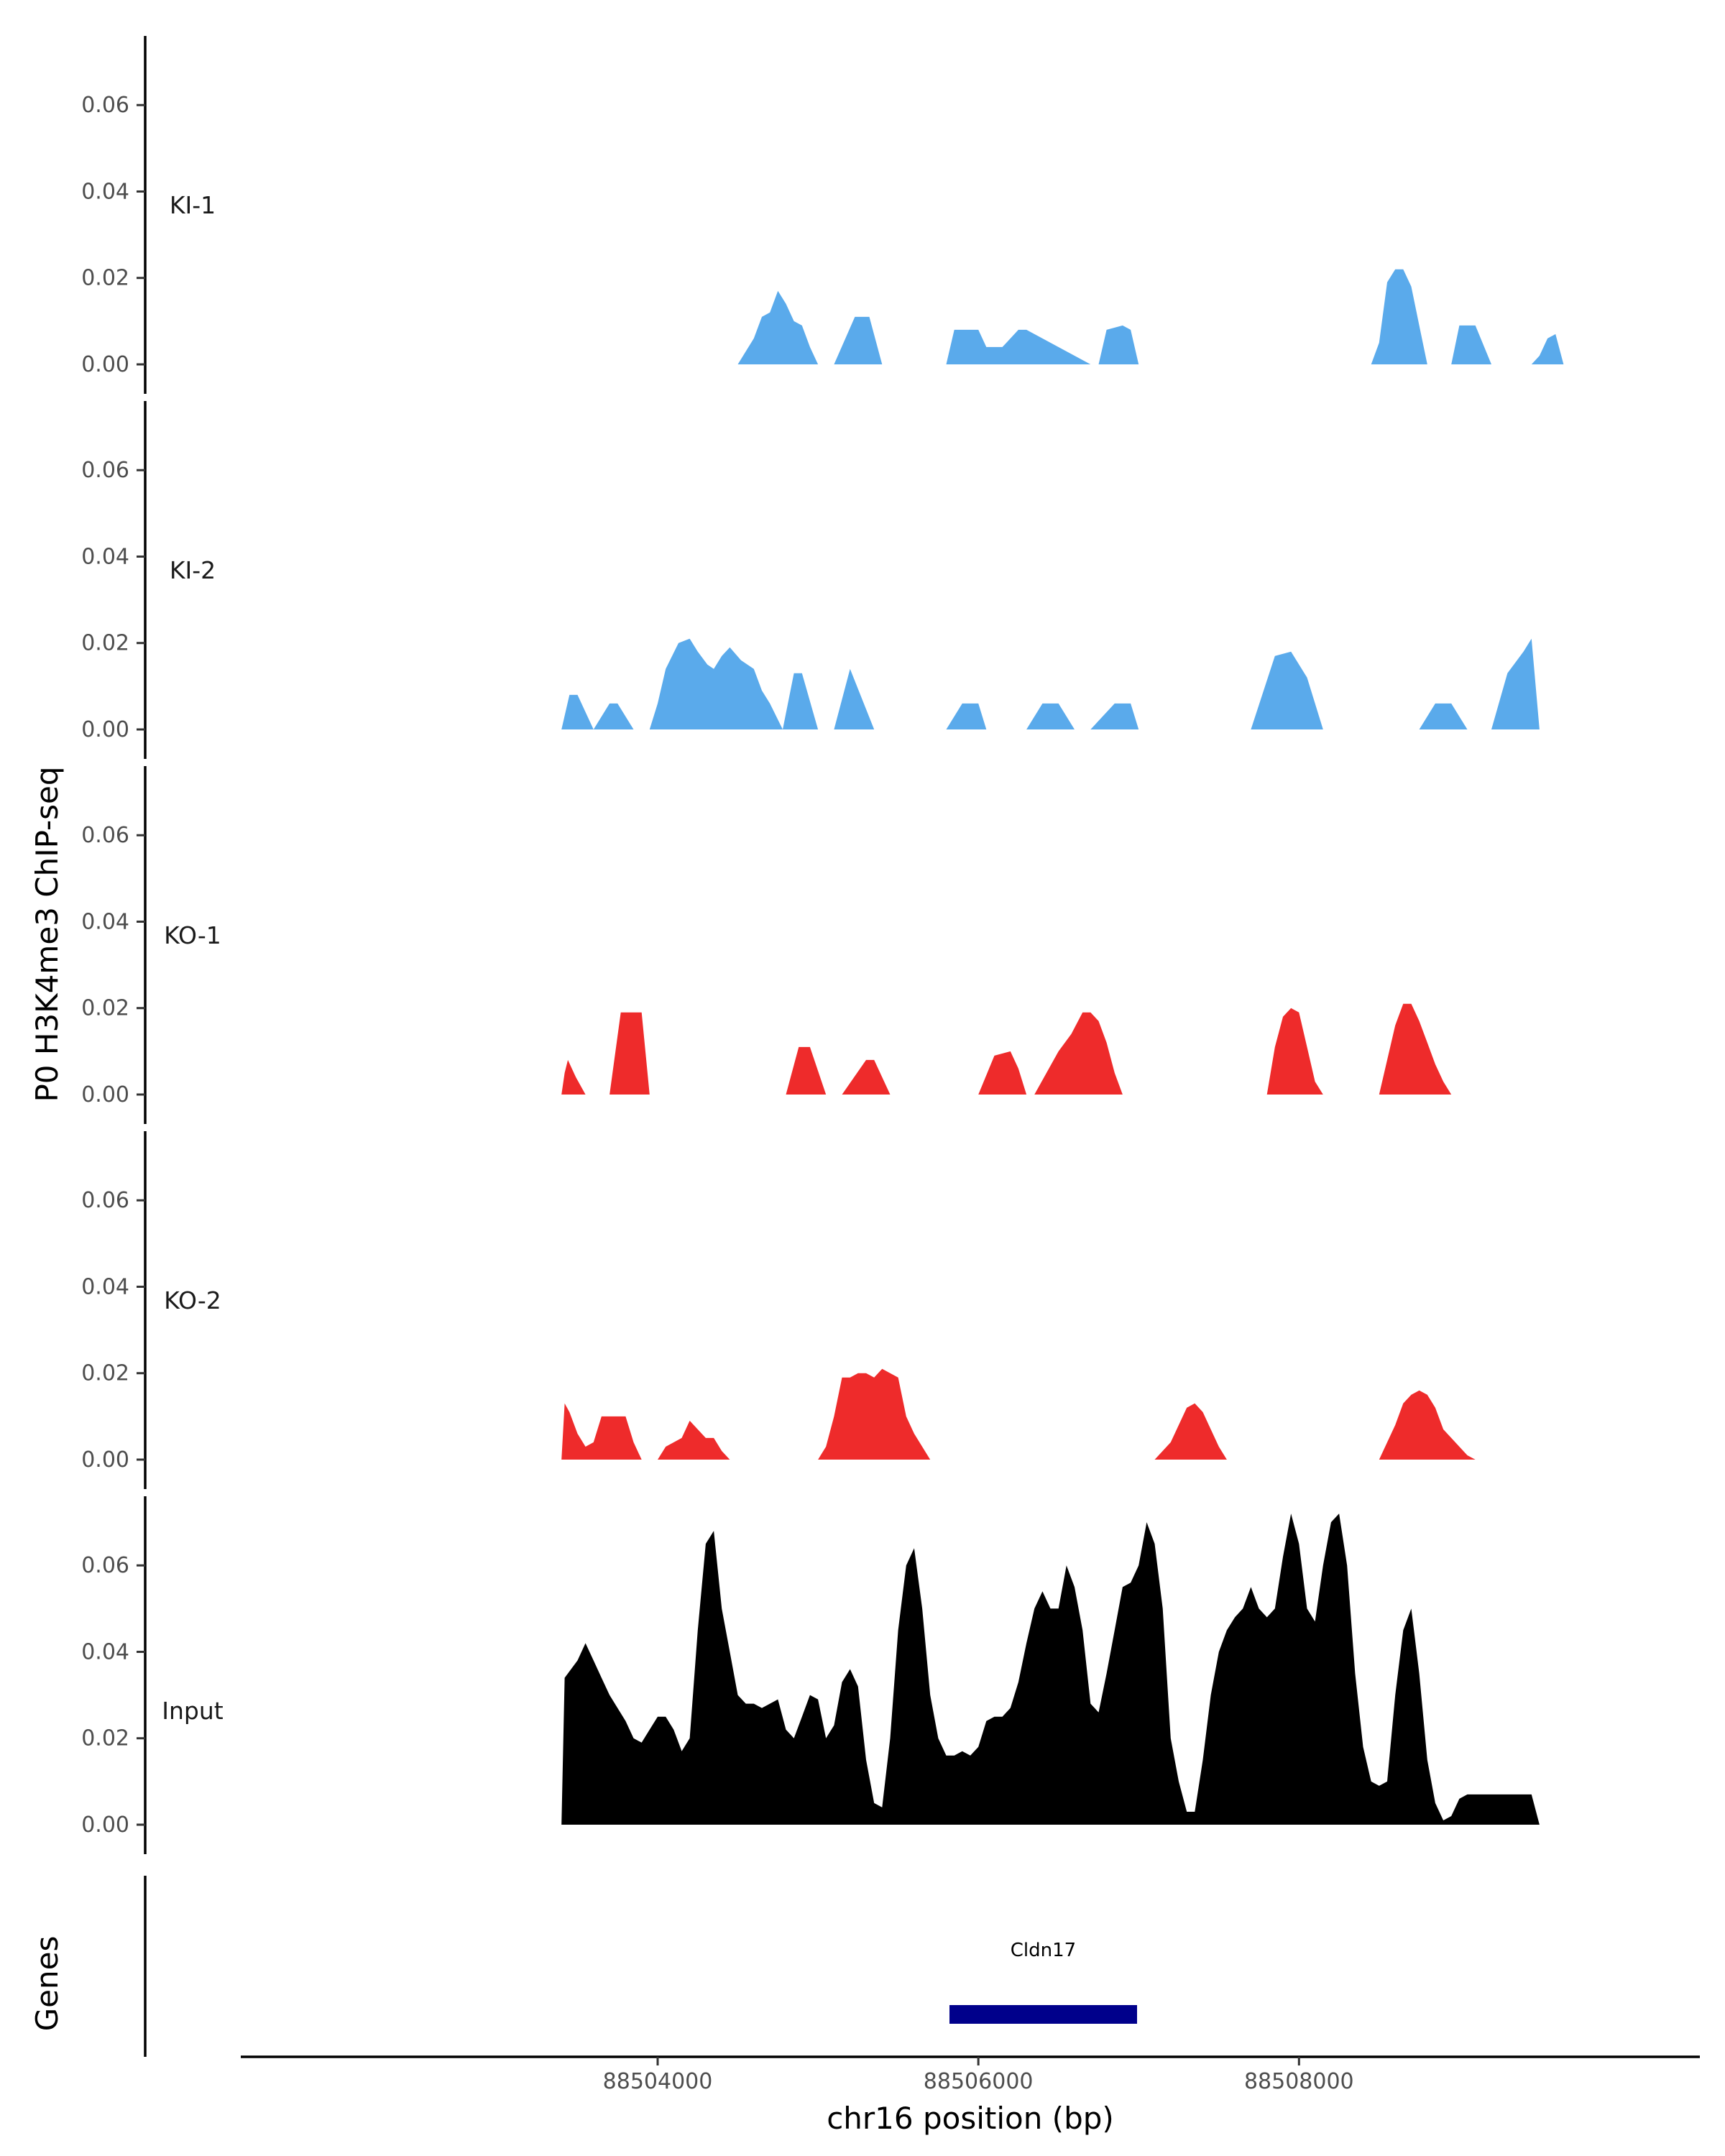 The image size is (1725, 2156). Describe the element at coordinates (105, 1825) in the screenshot. I see `y-tick-label-input-0: 0.00` at that location.